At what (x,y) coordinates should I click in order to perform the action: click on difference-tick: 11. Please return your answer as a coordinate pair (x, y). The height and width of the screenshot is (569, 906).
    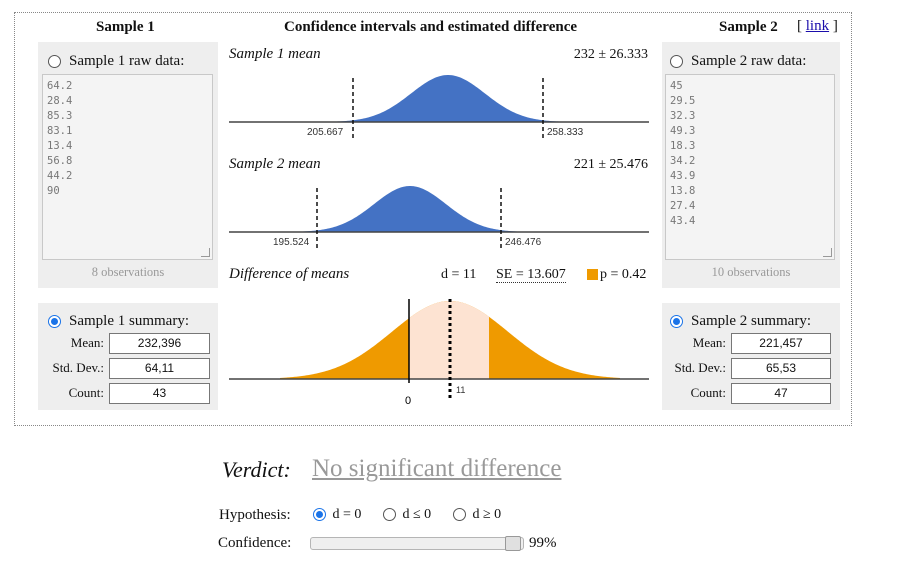
    Looking at the image, I should click on (461, 390).